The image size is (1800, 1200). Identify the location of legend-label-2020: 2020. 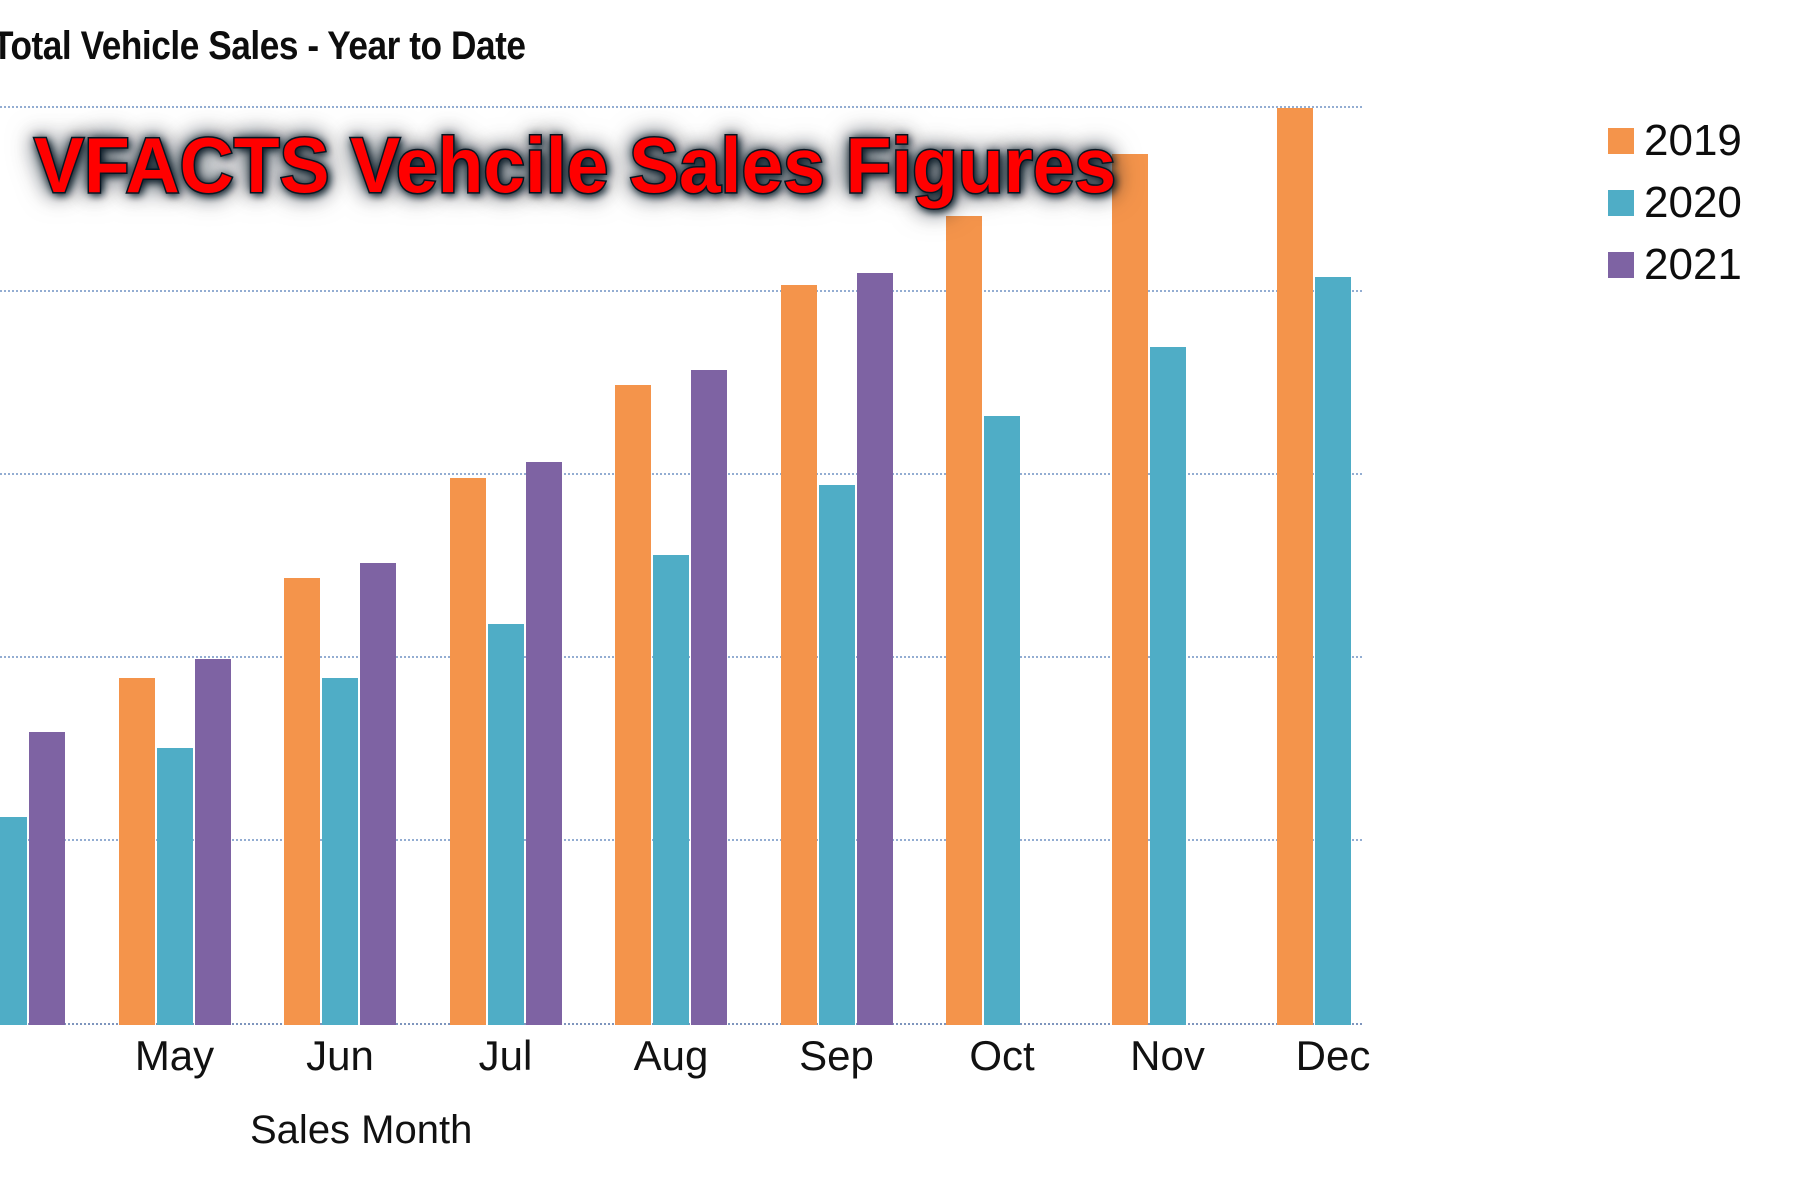
(1693, 202).